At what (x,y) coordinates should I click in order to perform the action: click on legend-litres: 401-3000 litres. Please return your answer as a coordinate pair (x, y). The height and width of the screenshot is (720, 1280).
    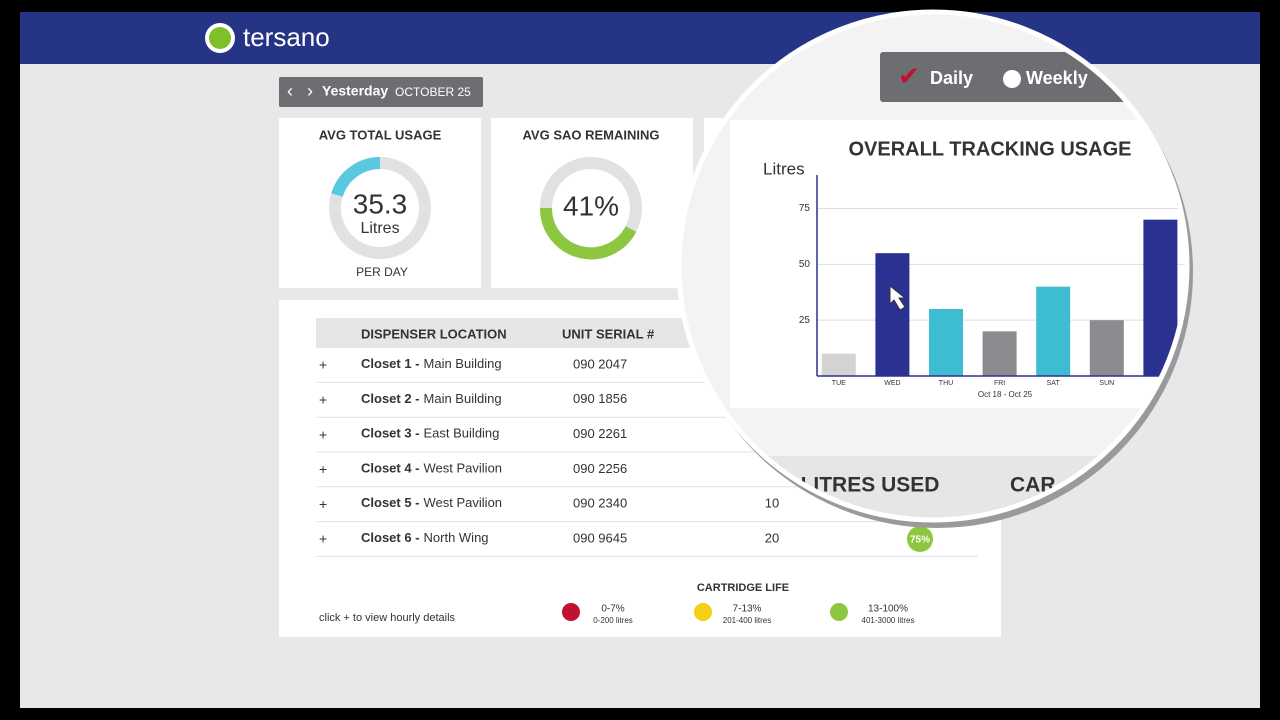
    Looking at the image, I should click on (888, 620).